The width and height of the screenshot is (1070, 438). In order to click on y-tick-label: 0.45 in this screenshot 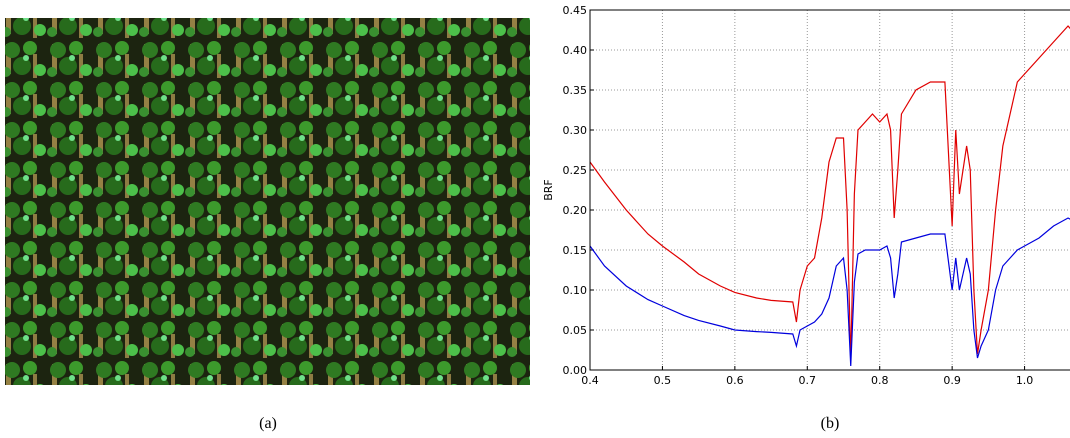, I will do `click(575, 10)`.